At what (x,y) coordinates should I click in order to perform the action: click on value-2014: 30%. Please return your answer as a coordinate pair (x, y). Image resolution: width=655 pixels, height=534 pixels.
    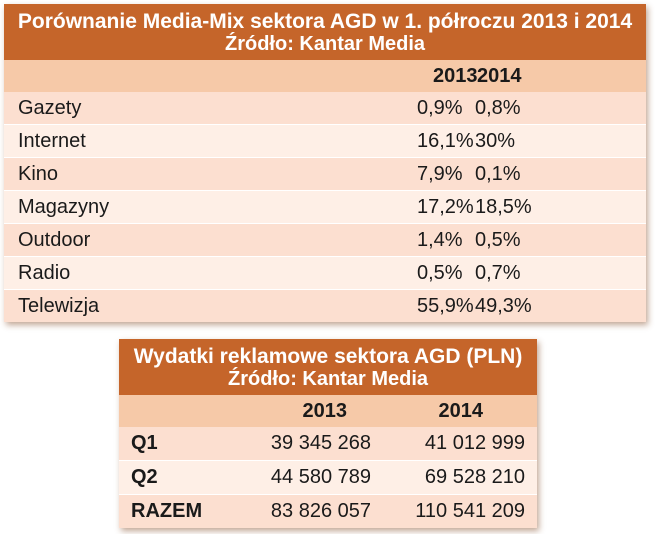
    Looking at the image, I should click on (547, 141).